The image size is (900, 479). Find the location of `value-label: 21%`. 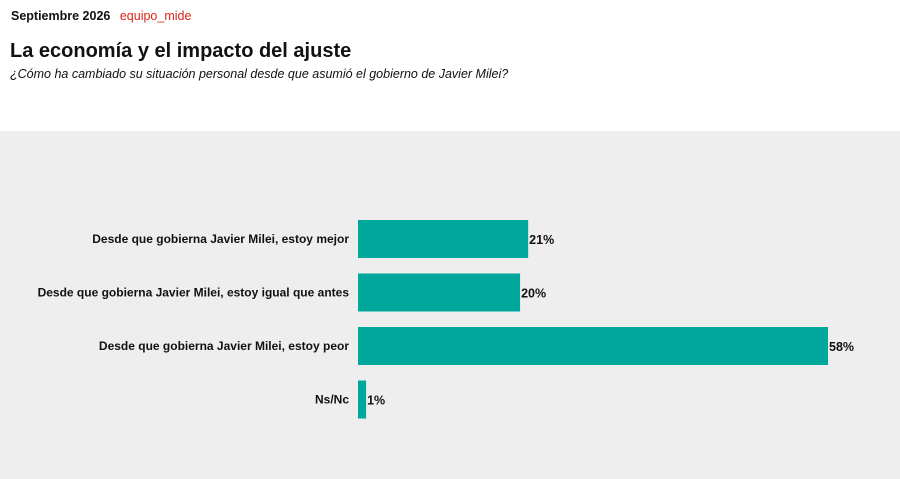

value-label: 21% is located at coordinates (541, 240).